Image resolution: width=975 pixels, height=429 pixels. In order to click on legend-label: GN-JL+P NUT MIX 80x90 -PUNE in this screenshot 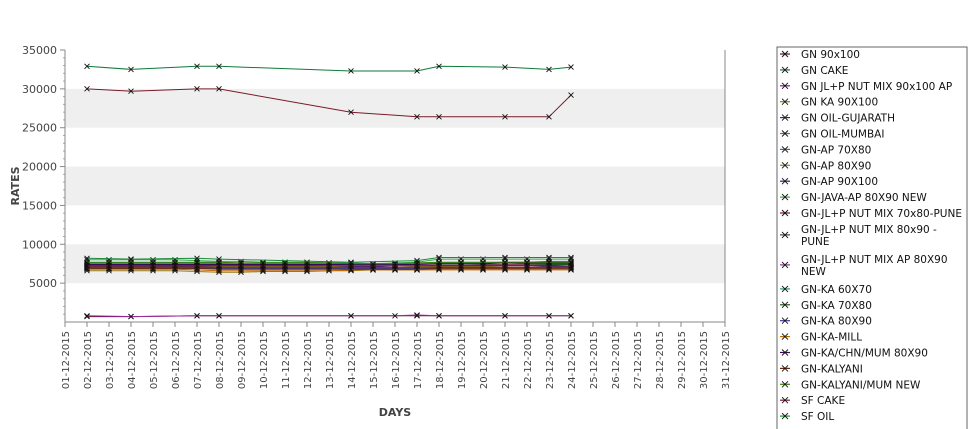, I will do `click(869, 236)`.